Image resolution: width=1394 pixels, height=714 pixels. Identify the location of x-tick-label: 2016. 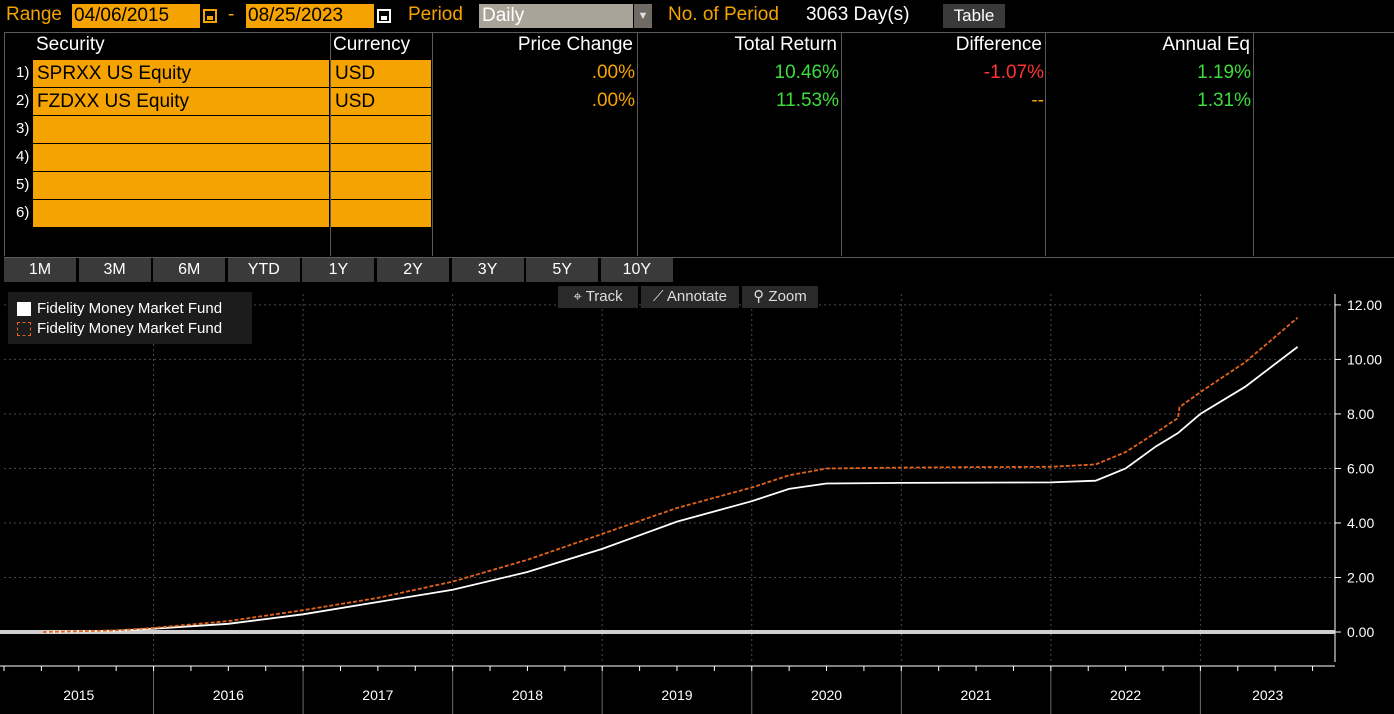
(228, 695).